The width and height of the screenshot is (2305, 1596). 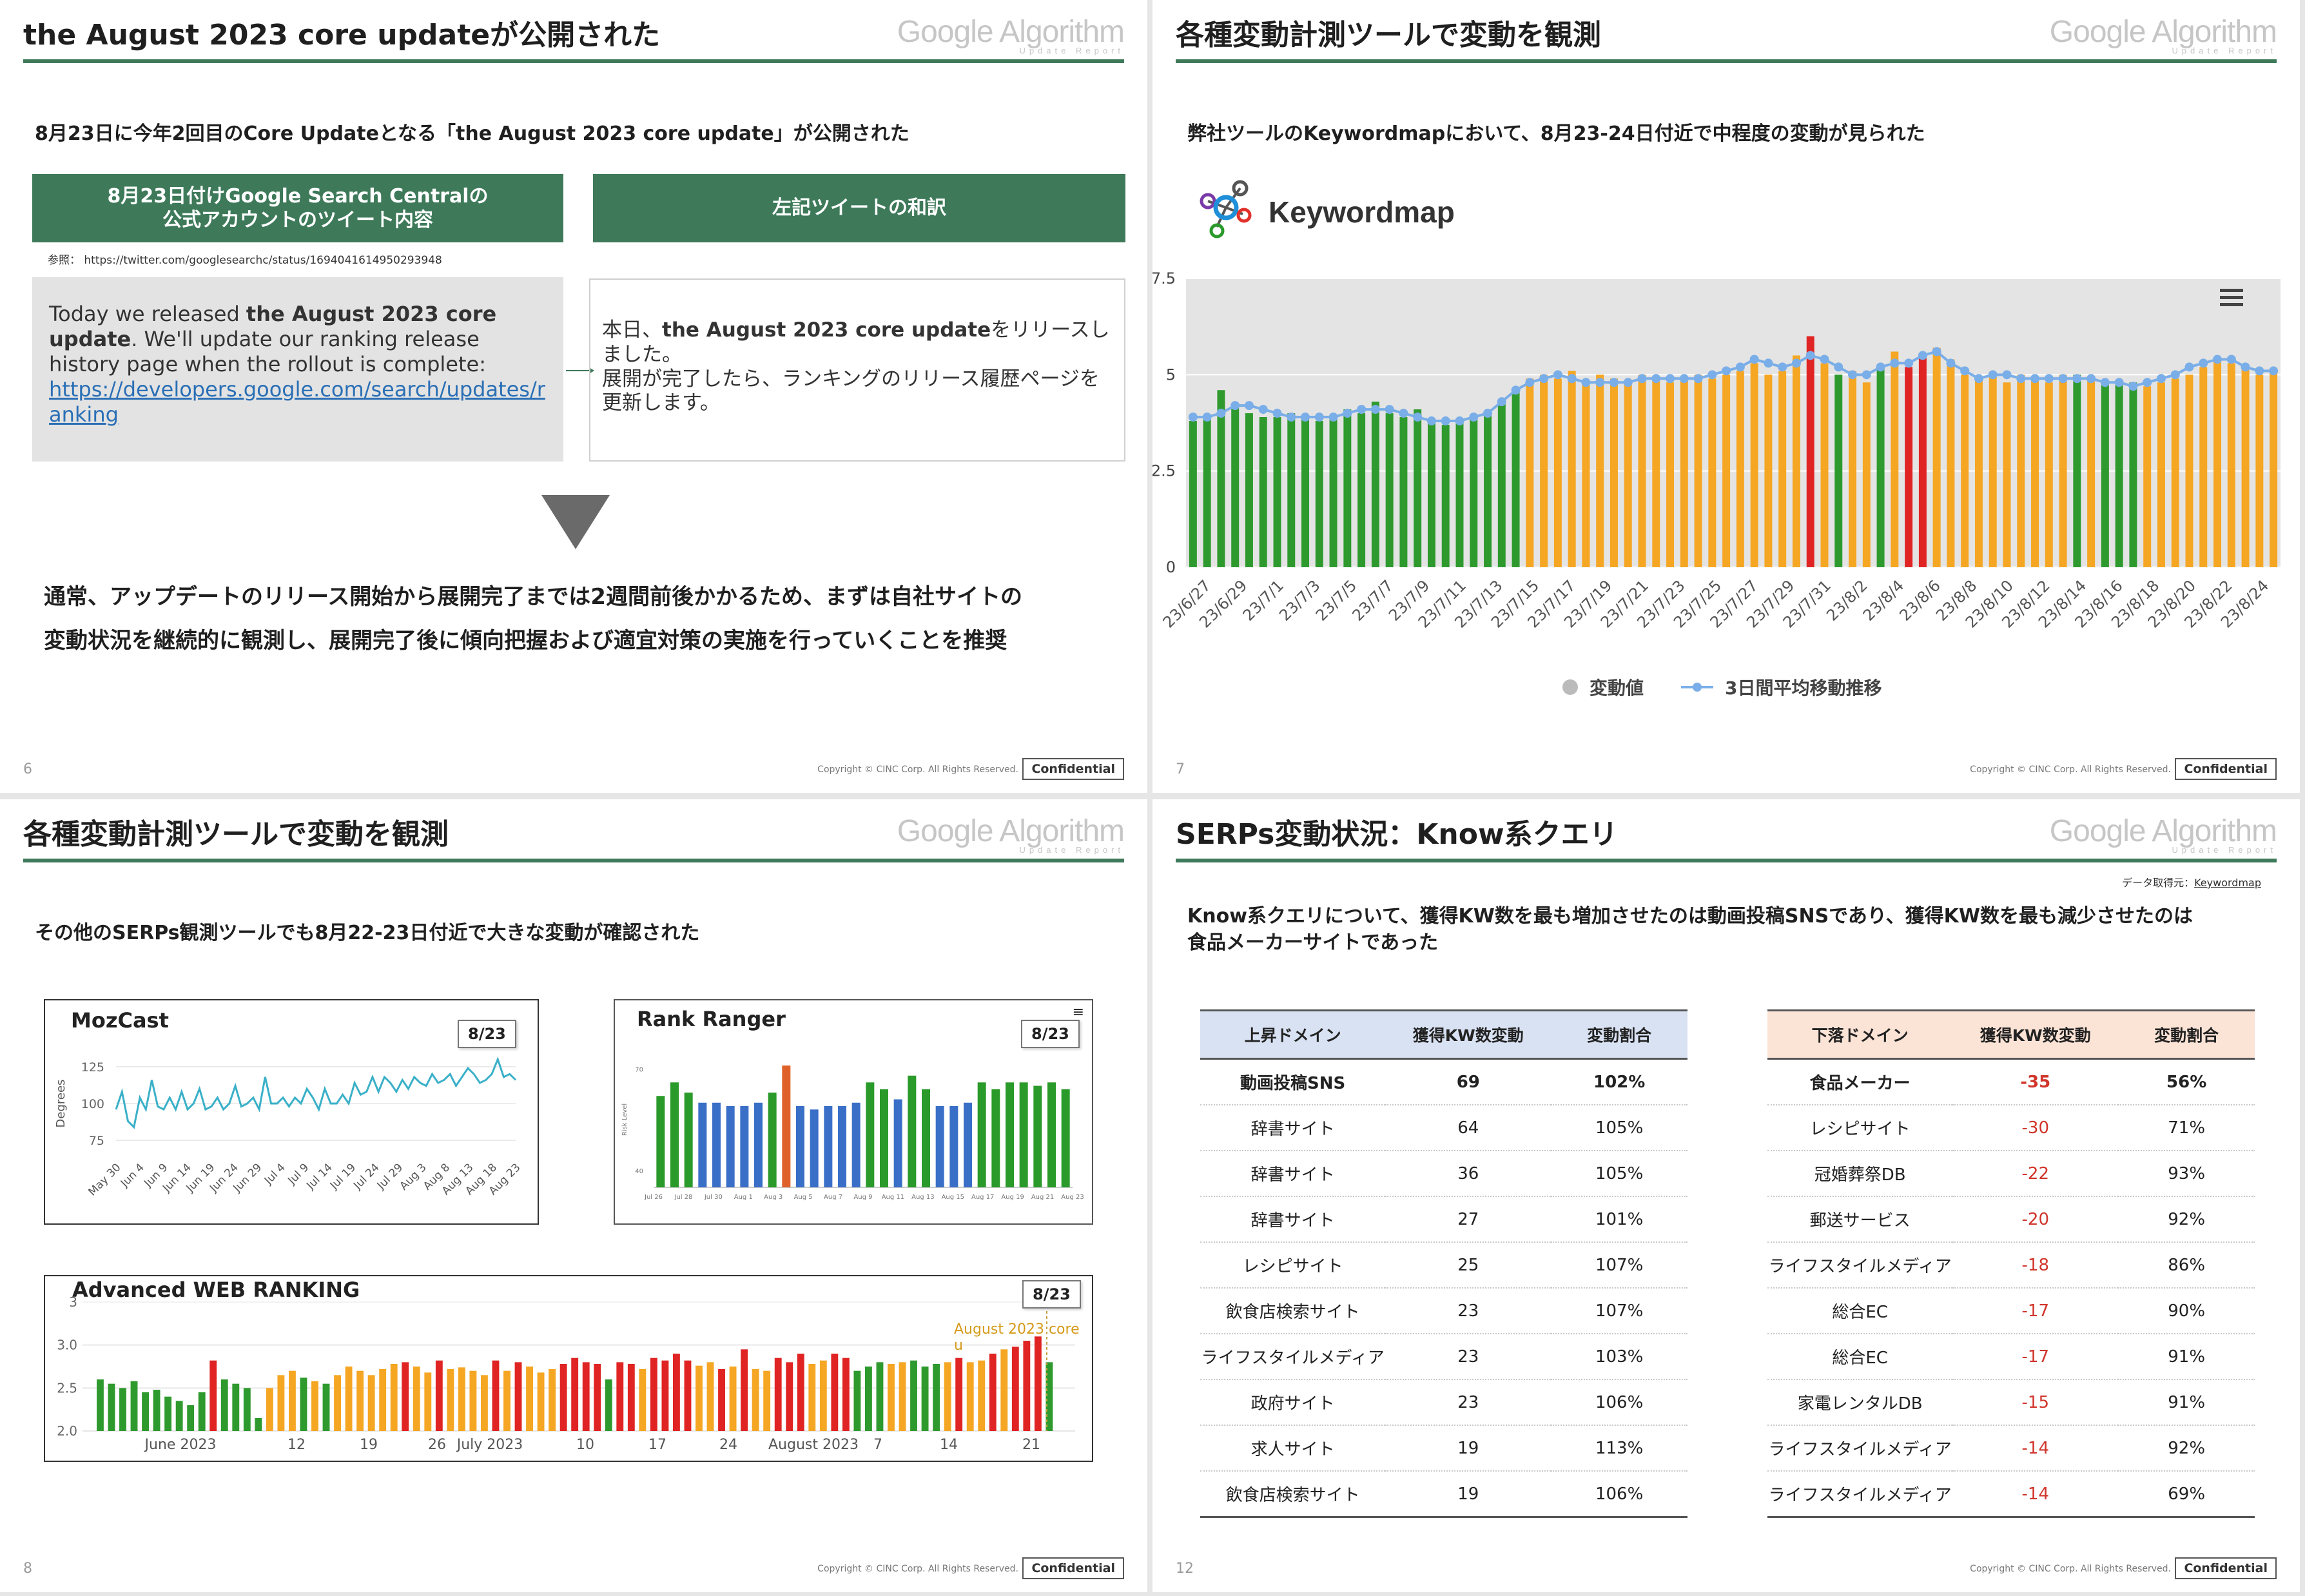 What do you see at coordinates (877, 1445) in the screenshot?
I see `x-tick-label: 7` at bounding box center [877, 1445].